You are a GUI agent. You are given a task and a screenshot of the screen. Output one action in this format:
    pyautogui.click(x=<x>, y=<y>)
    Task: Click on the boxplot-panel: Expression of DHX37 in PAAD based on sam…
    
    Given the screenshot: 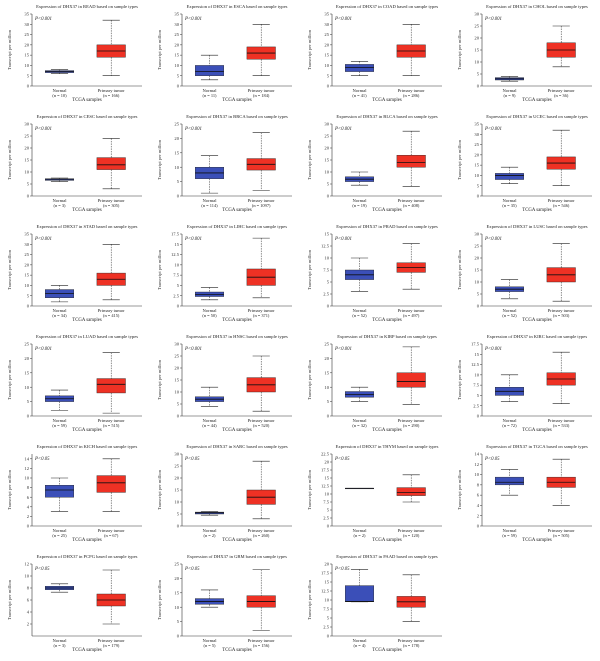 What is the action you would take?
    pyautogui.click(x=374, y=603)
    